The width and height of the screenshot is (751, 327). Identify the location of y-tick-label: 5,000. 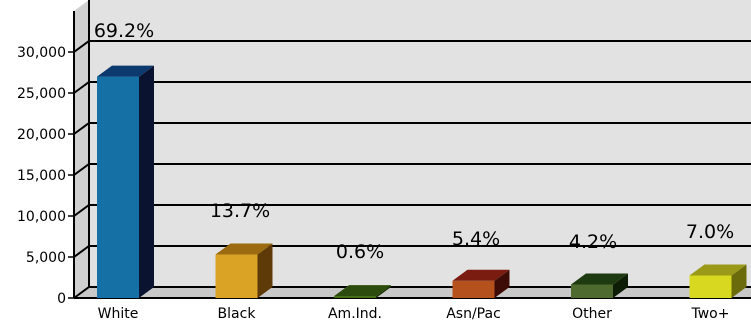
(46, 258).